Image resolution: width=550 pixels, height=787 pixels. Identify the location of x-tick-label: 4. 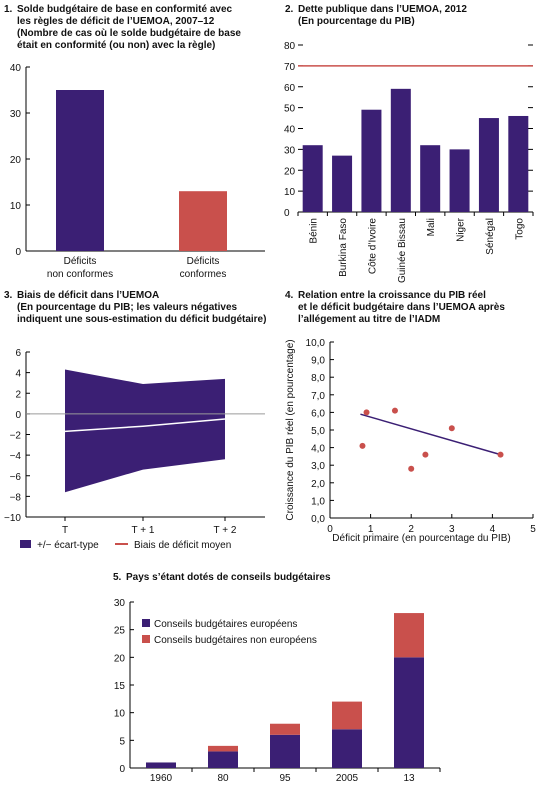
(493, 529).